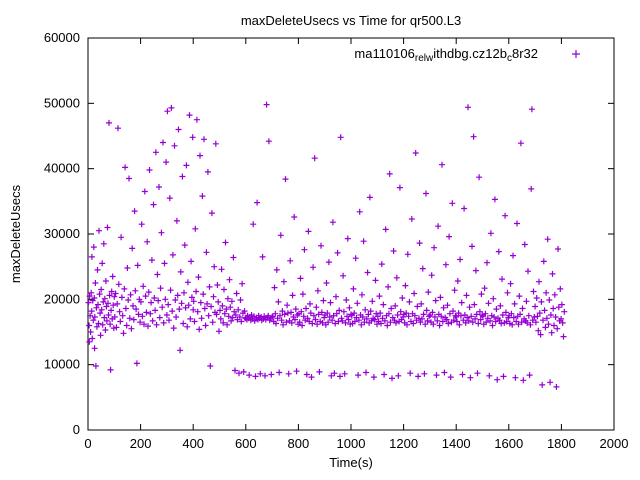 The image size is (640, 480). I want to click on legend-label-subscript: c, so click(509, 58).